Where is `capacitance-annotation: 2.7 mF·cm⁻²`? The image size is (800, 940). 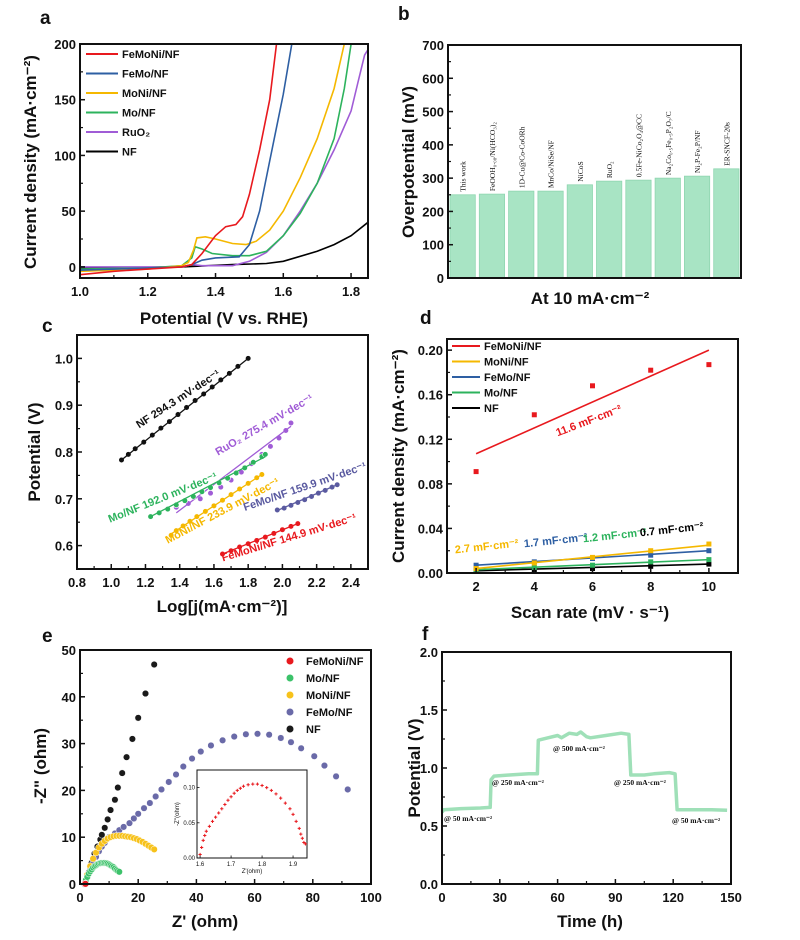 capacitance-annotation: 2.7 mF·cm⁻² is located at coordinates (486, 547).